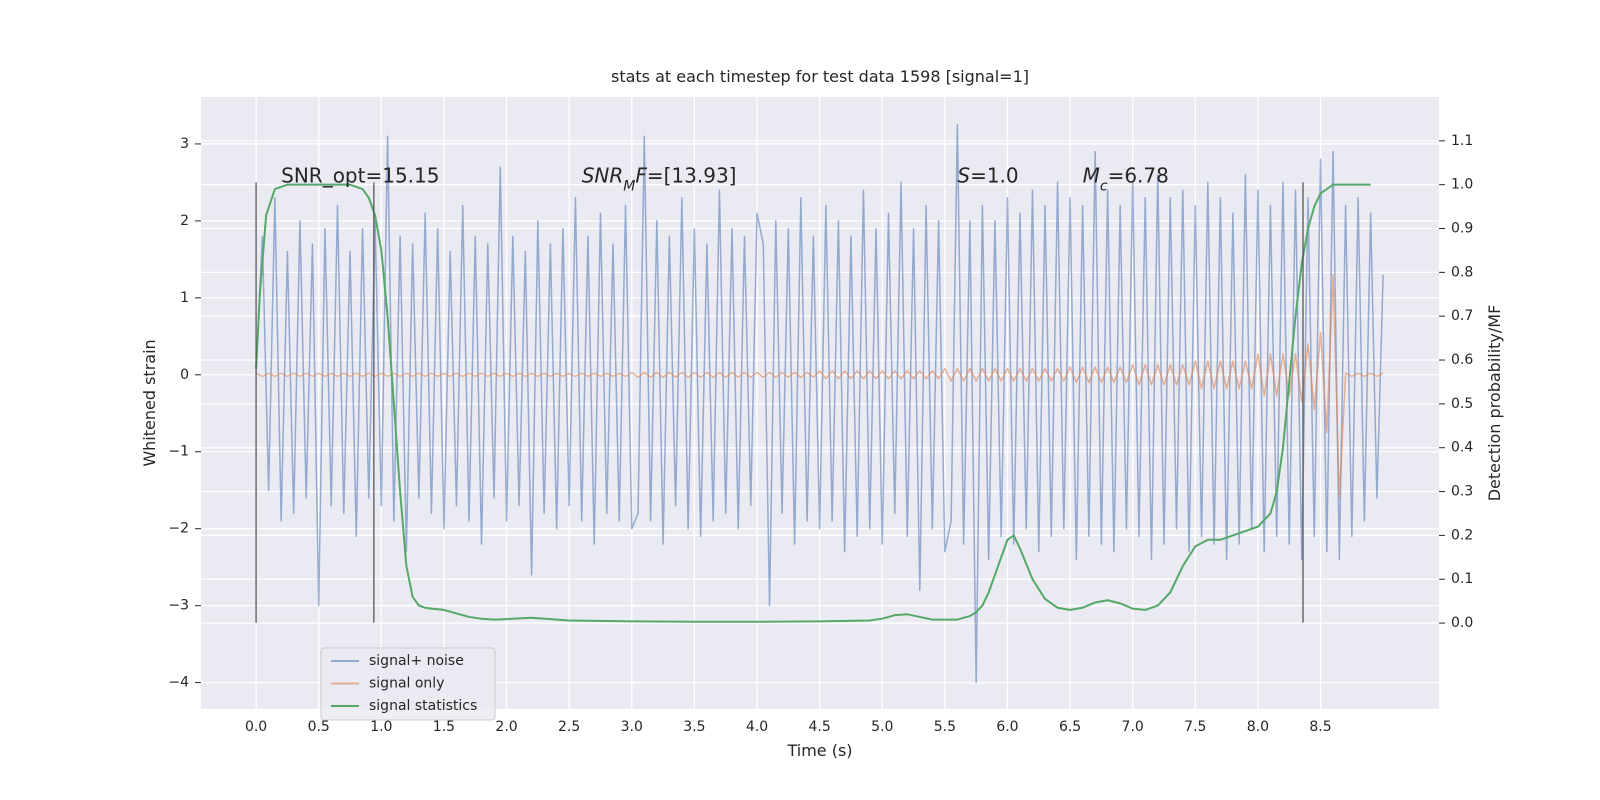 The width and height of the screenshot is (1600, 800). What do you see at coordinates (692, 175) in the screenshot?
I see `annotation-part: =[13.93]` at bounding box center [692, 175].